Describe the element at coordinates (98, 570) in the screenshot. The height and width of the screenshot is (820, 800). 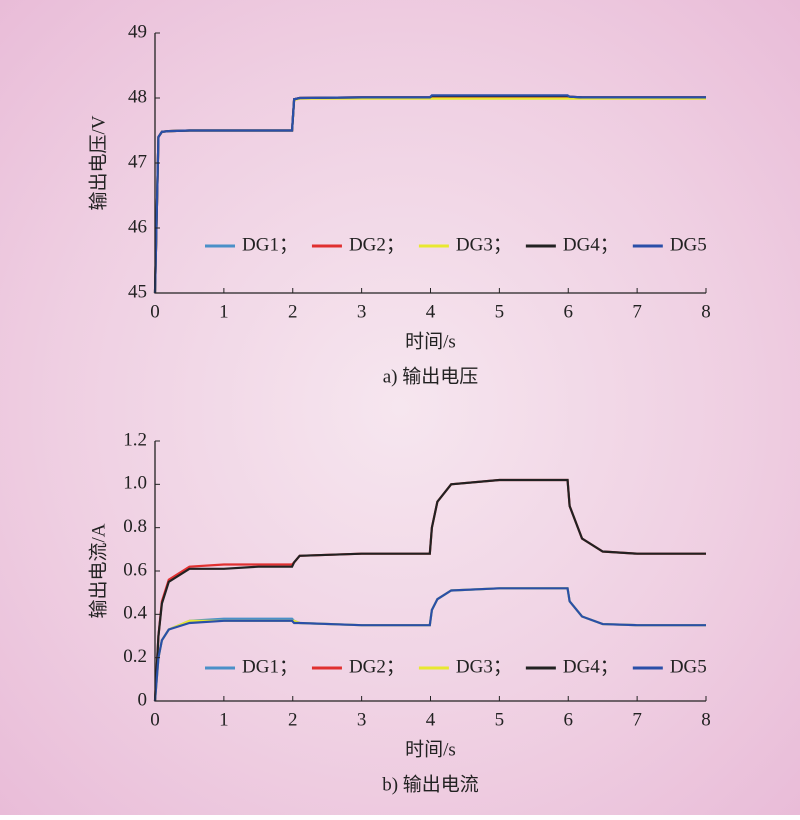
I see `y-axis-label: 输出电流/A` at that location.